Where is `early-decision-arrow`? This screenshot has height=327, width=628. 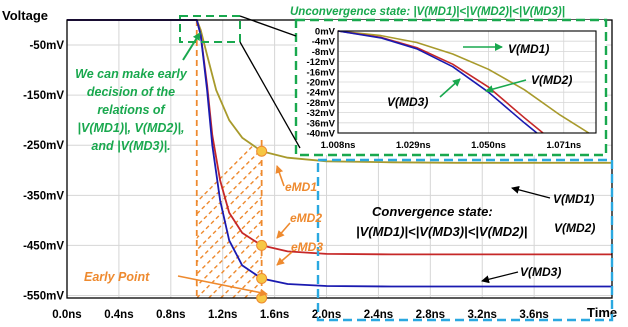
early-decision-arrow is located at coordinates (191, 46).